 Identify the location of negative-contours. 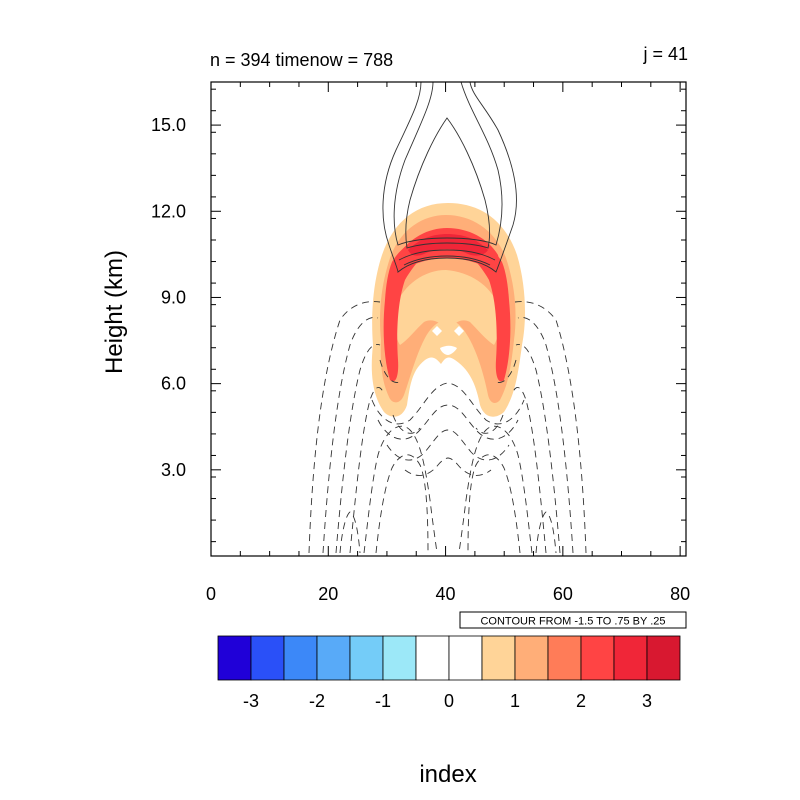
(447, 427).